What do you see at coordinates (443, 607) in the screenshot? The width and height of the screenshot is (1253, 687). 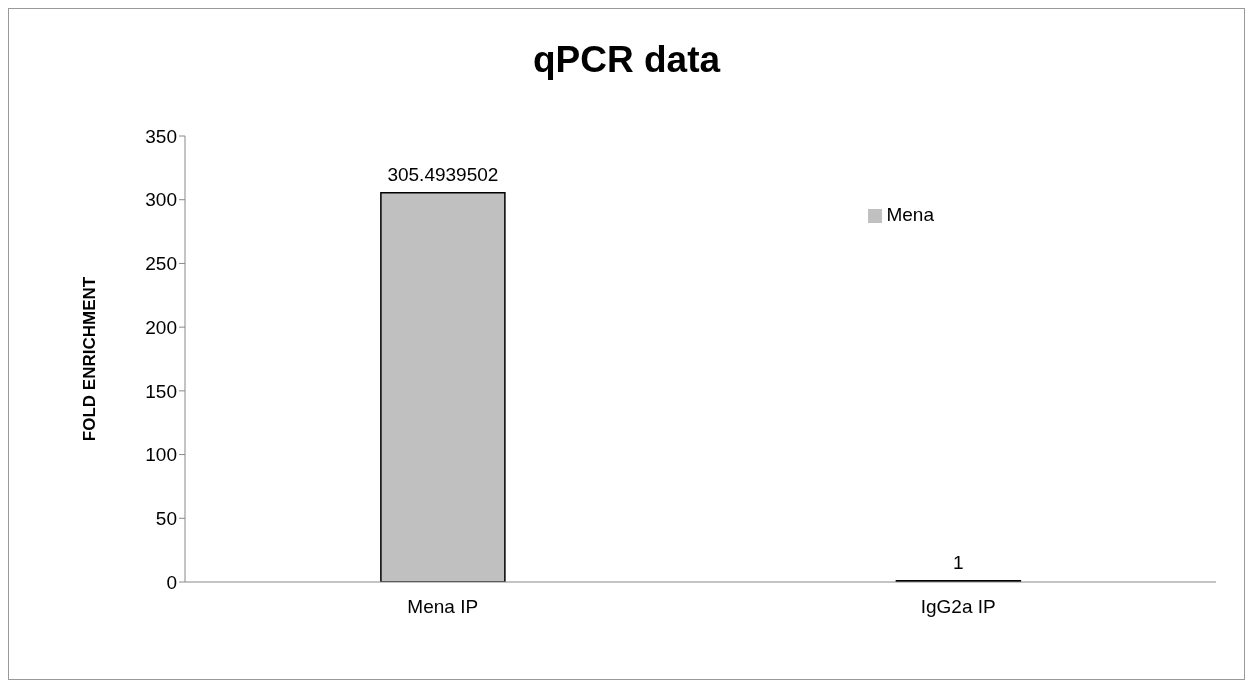 I see `x-tick-label: Mena IP` at bounding box center [443, 607].